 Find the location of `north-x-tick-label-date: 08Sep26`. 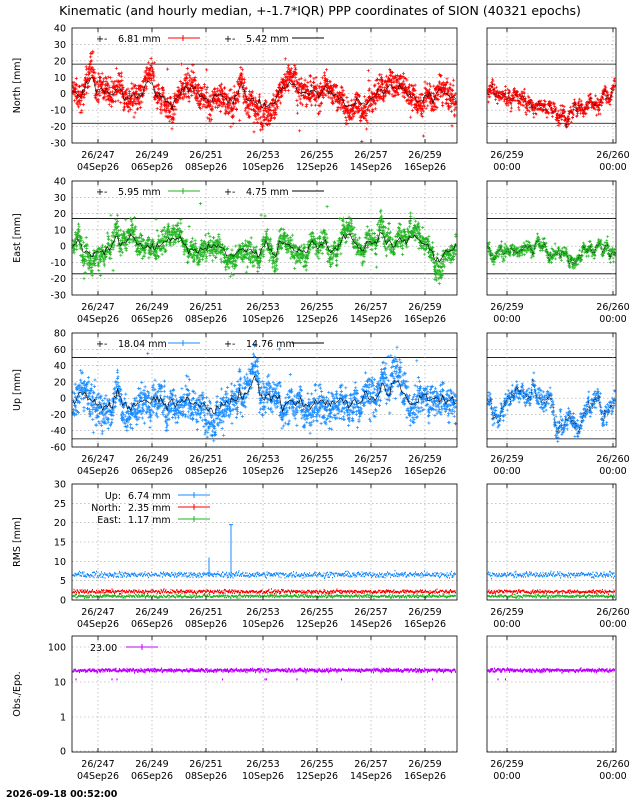

north-x-tick-label-date: 08Sep26 is located at coordinates (206, 167).